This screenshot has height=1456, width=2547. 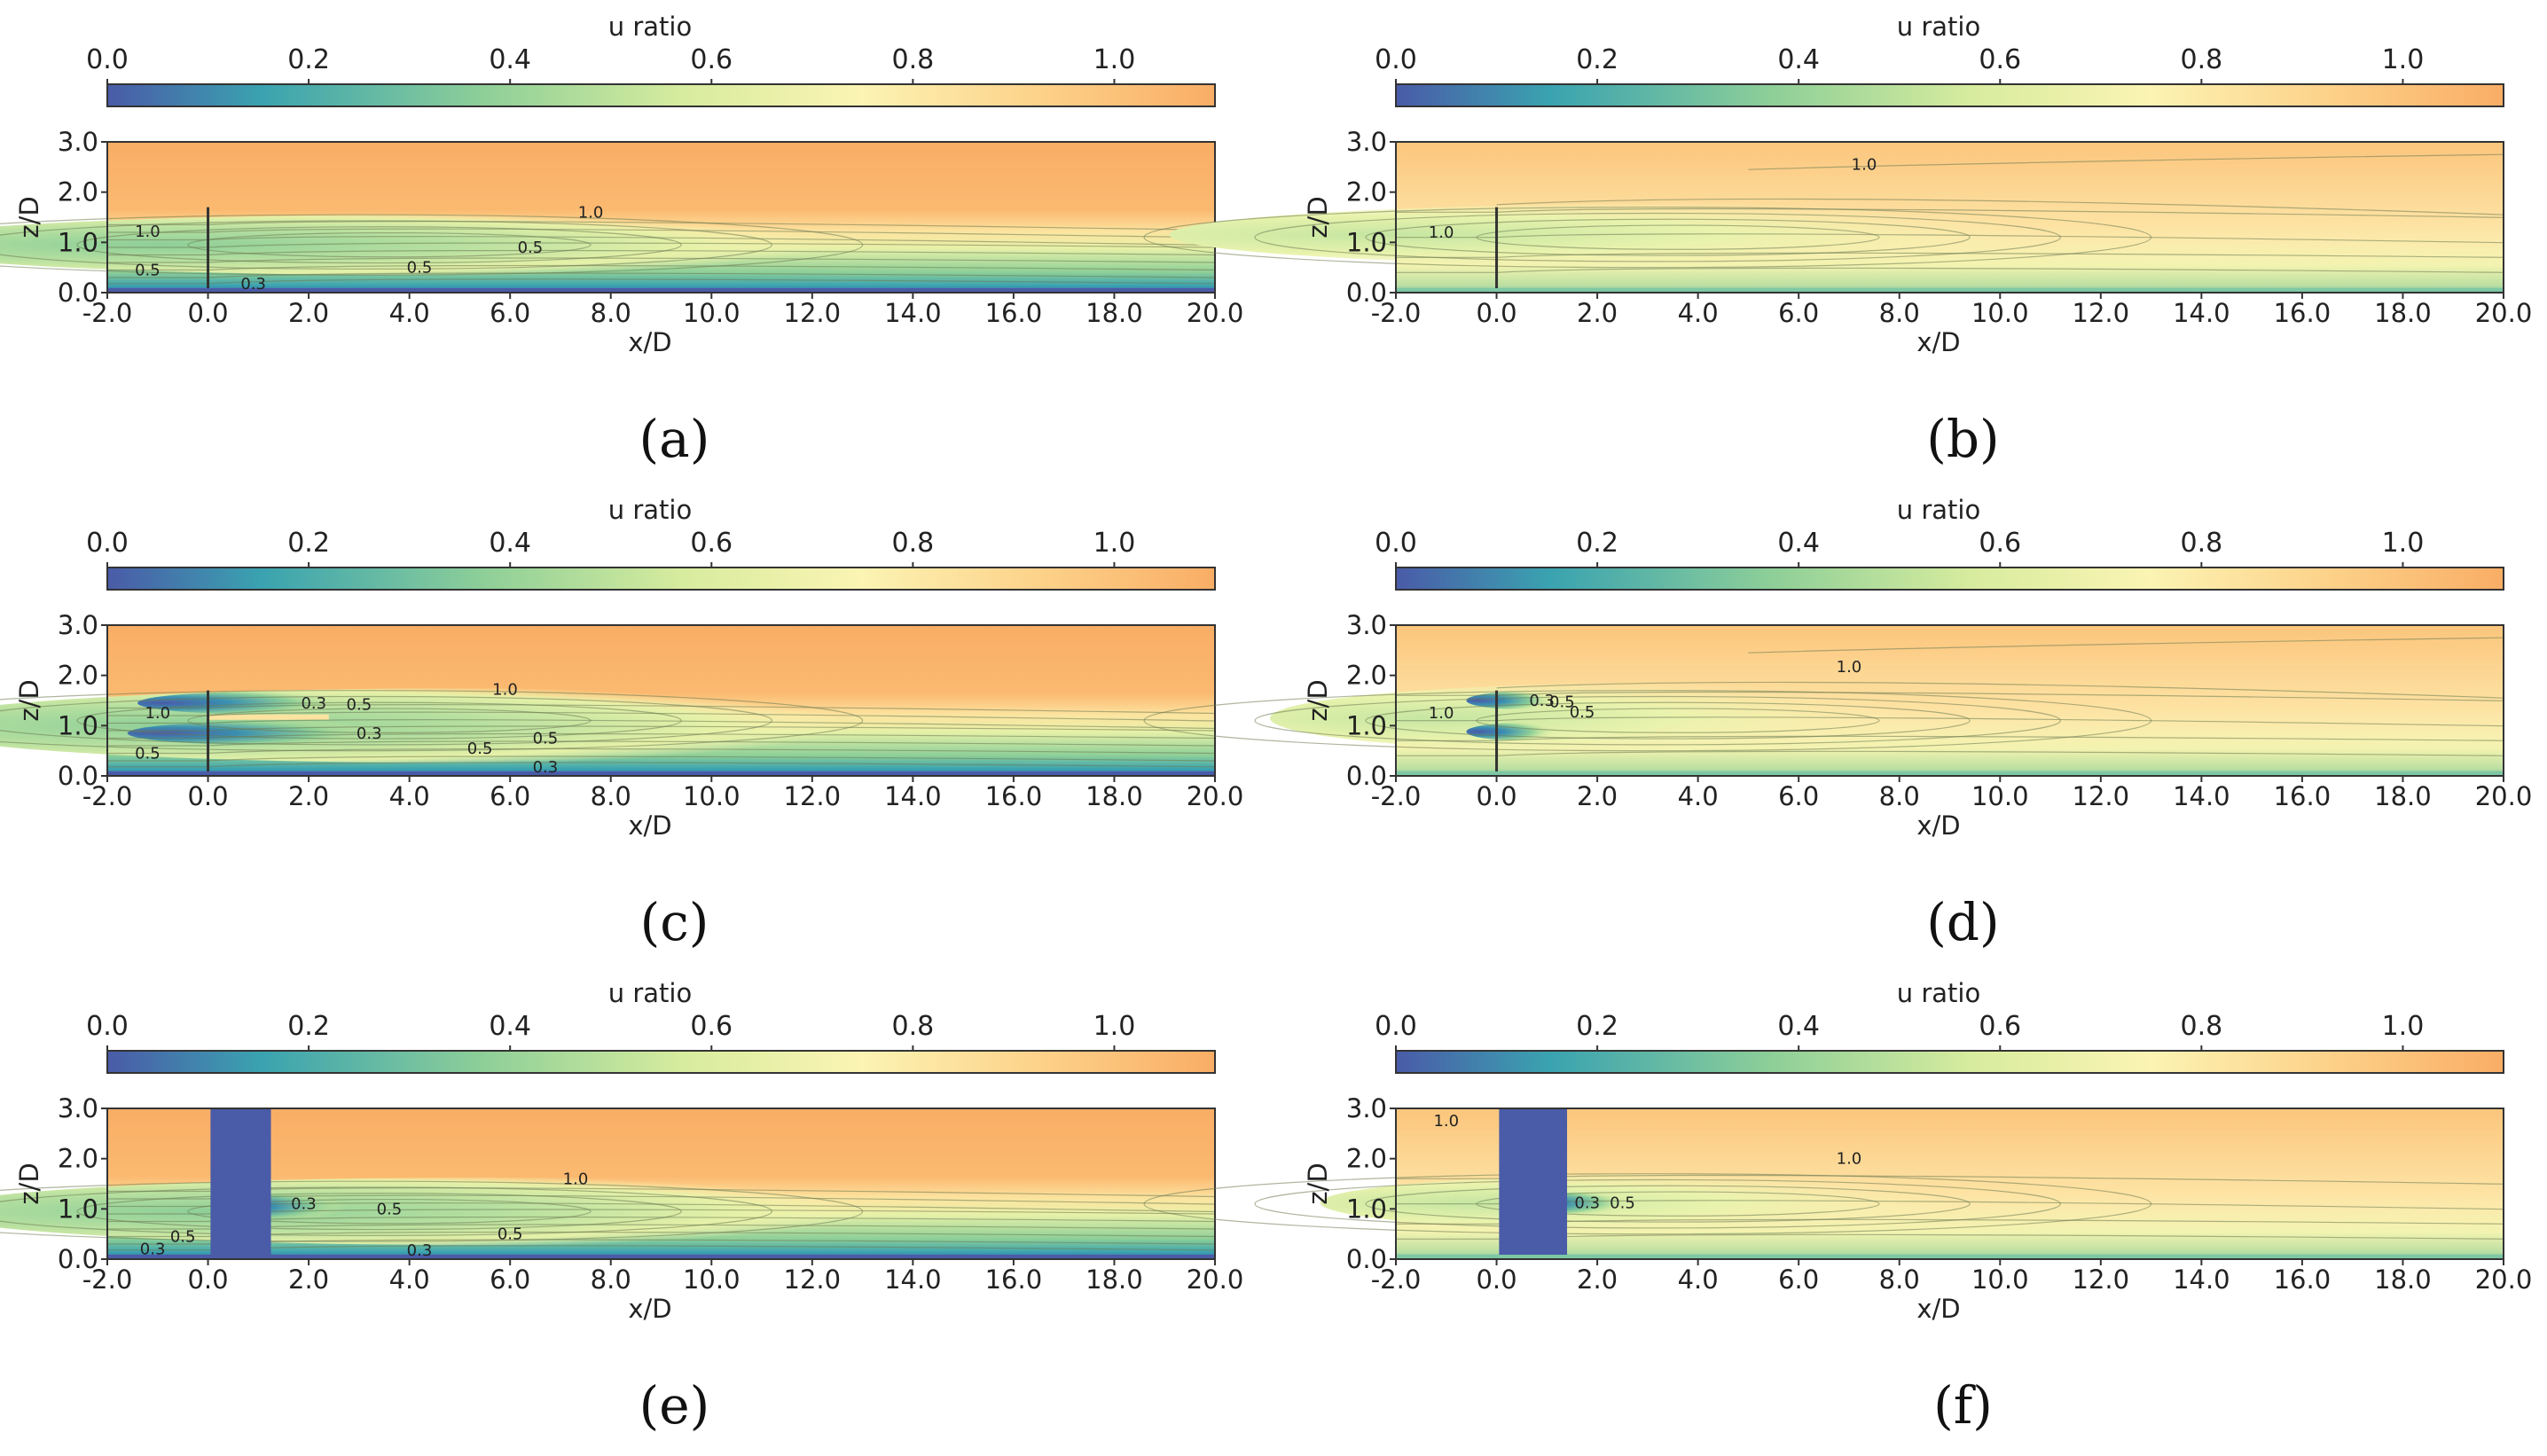 What do you see at coordinates (510, 59) in the screenshot?
I see `colorbar-tick-label: 0.4` at bounding box center [510, 59].